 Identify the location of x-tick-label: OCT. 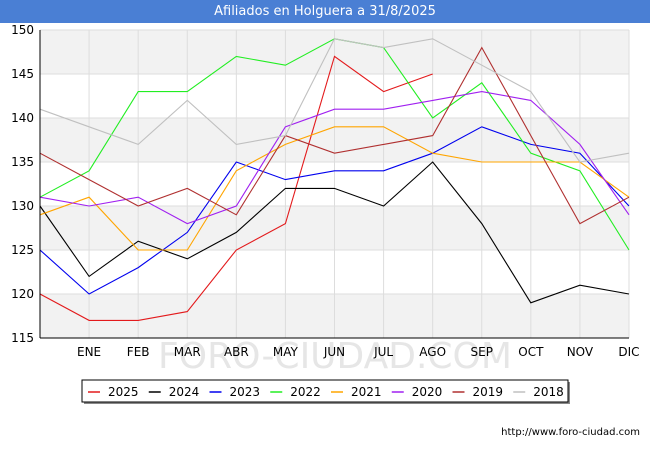
(531, 352).